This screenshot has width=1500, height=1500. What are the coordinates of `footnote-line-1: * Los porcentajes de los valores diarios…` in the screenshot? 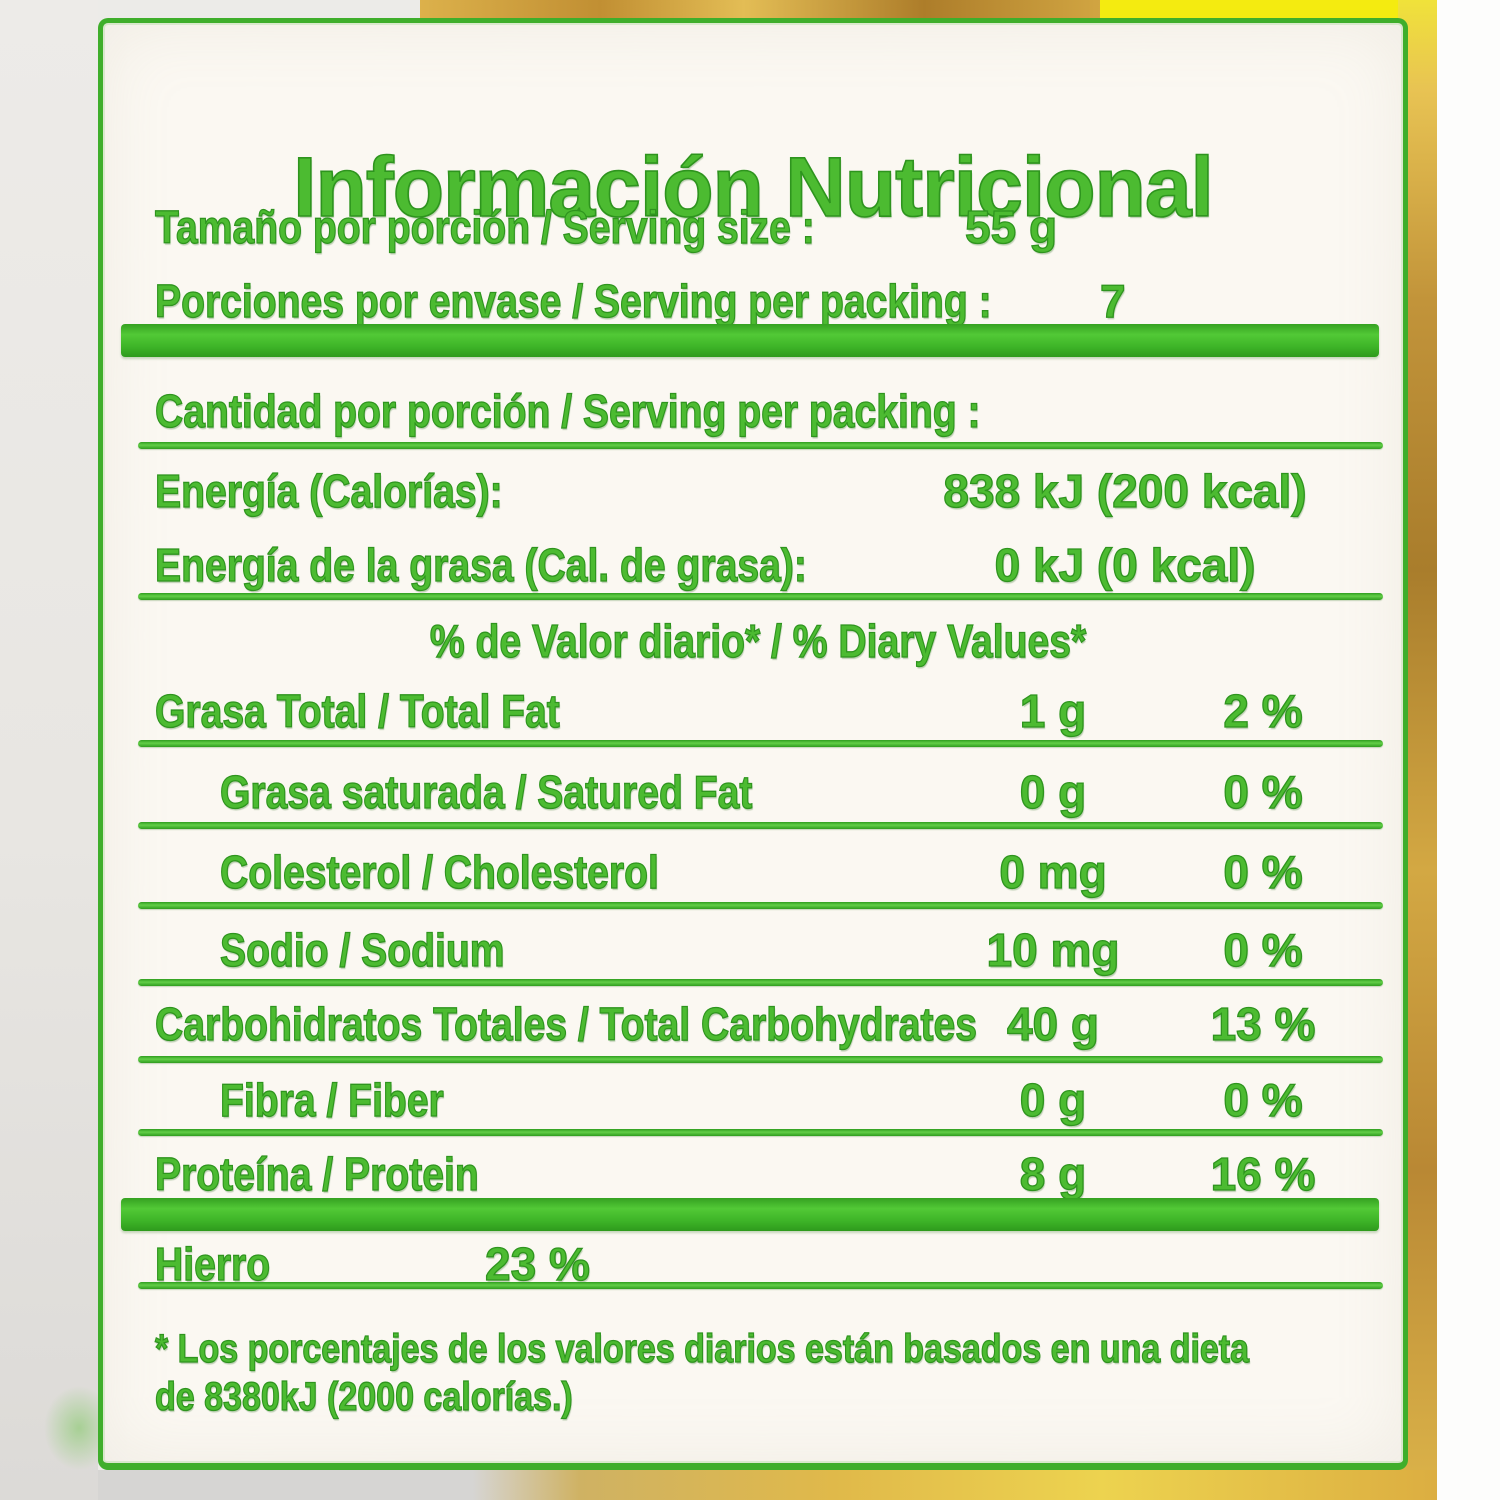 It's located at (769, 1352).